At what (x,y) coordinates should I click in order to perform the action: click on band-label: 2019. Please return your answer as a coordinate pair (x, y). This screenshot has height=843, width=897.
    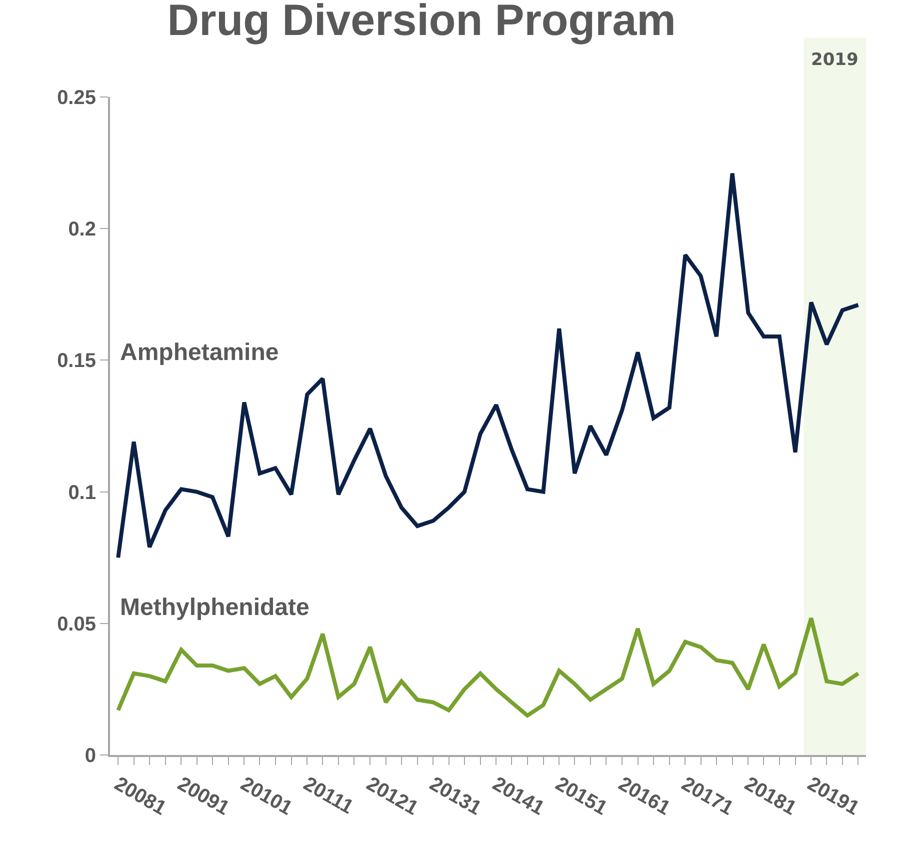
    Looking at the image, I should click on (834, 60).